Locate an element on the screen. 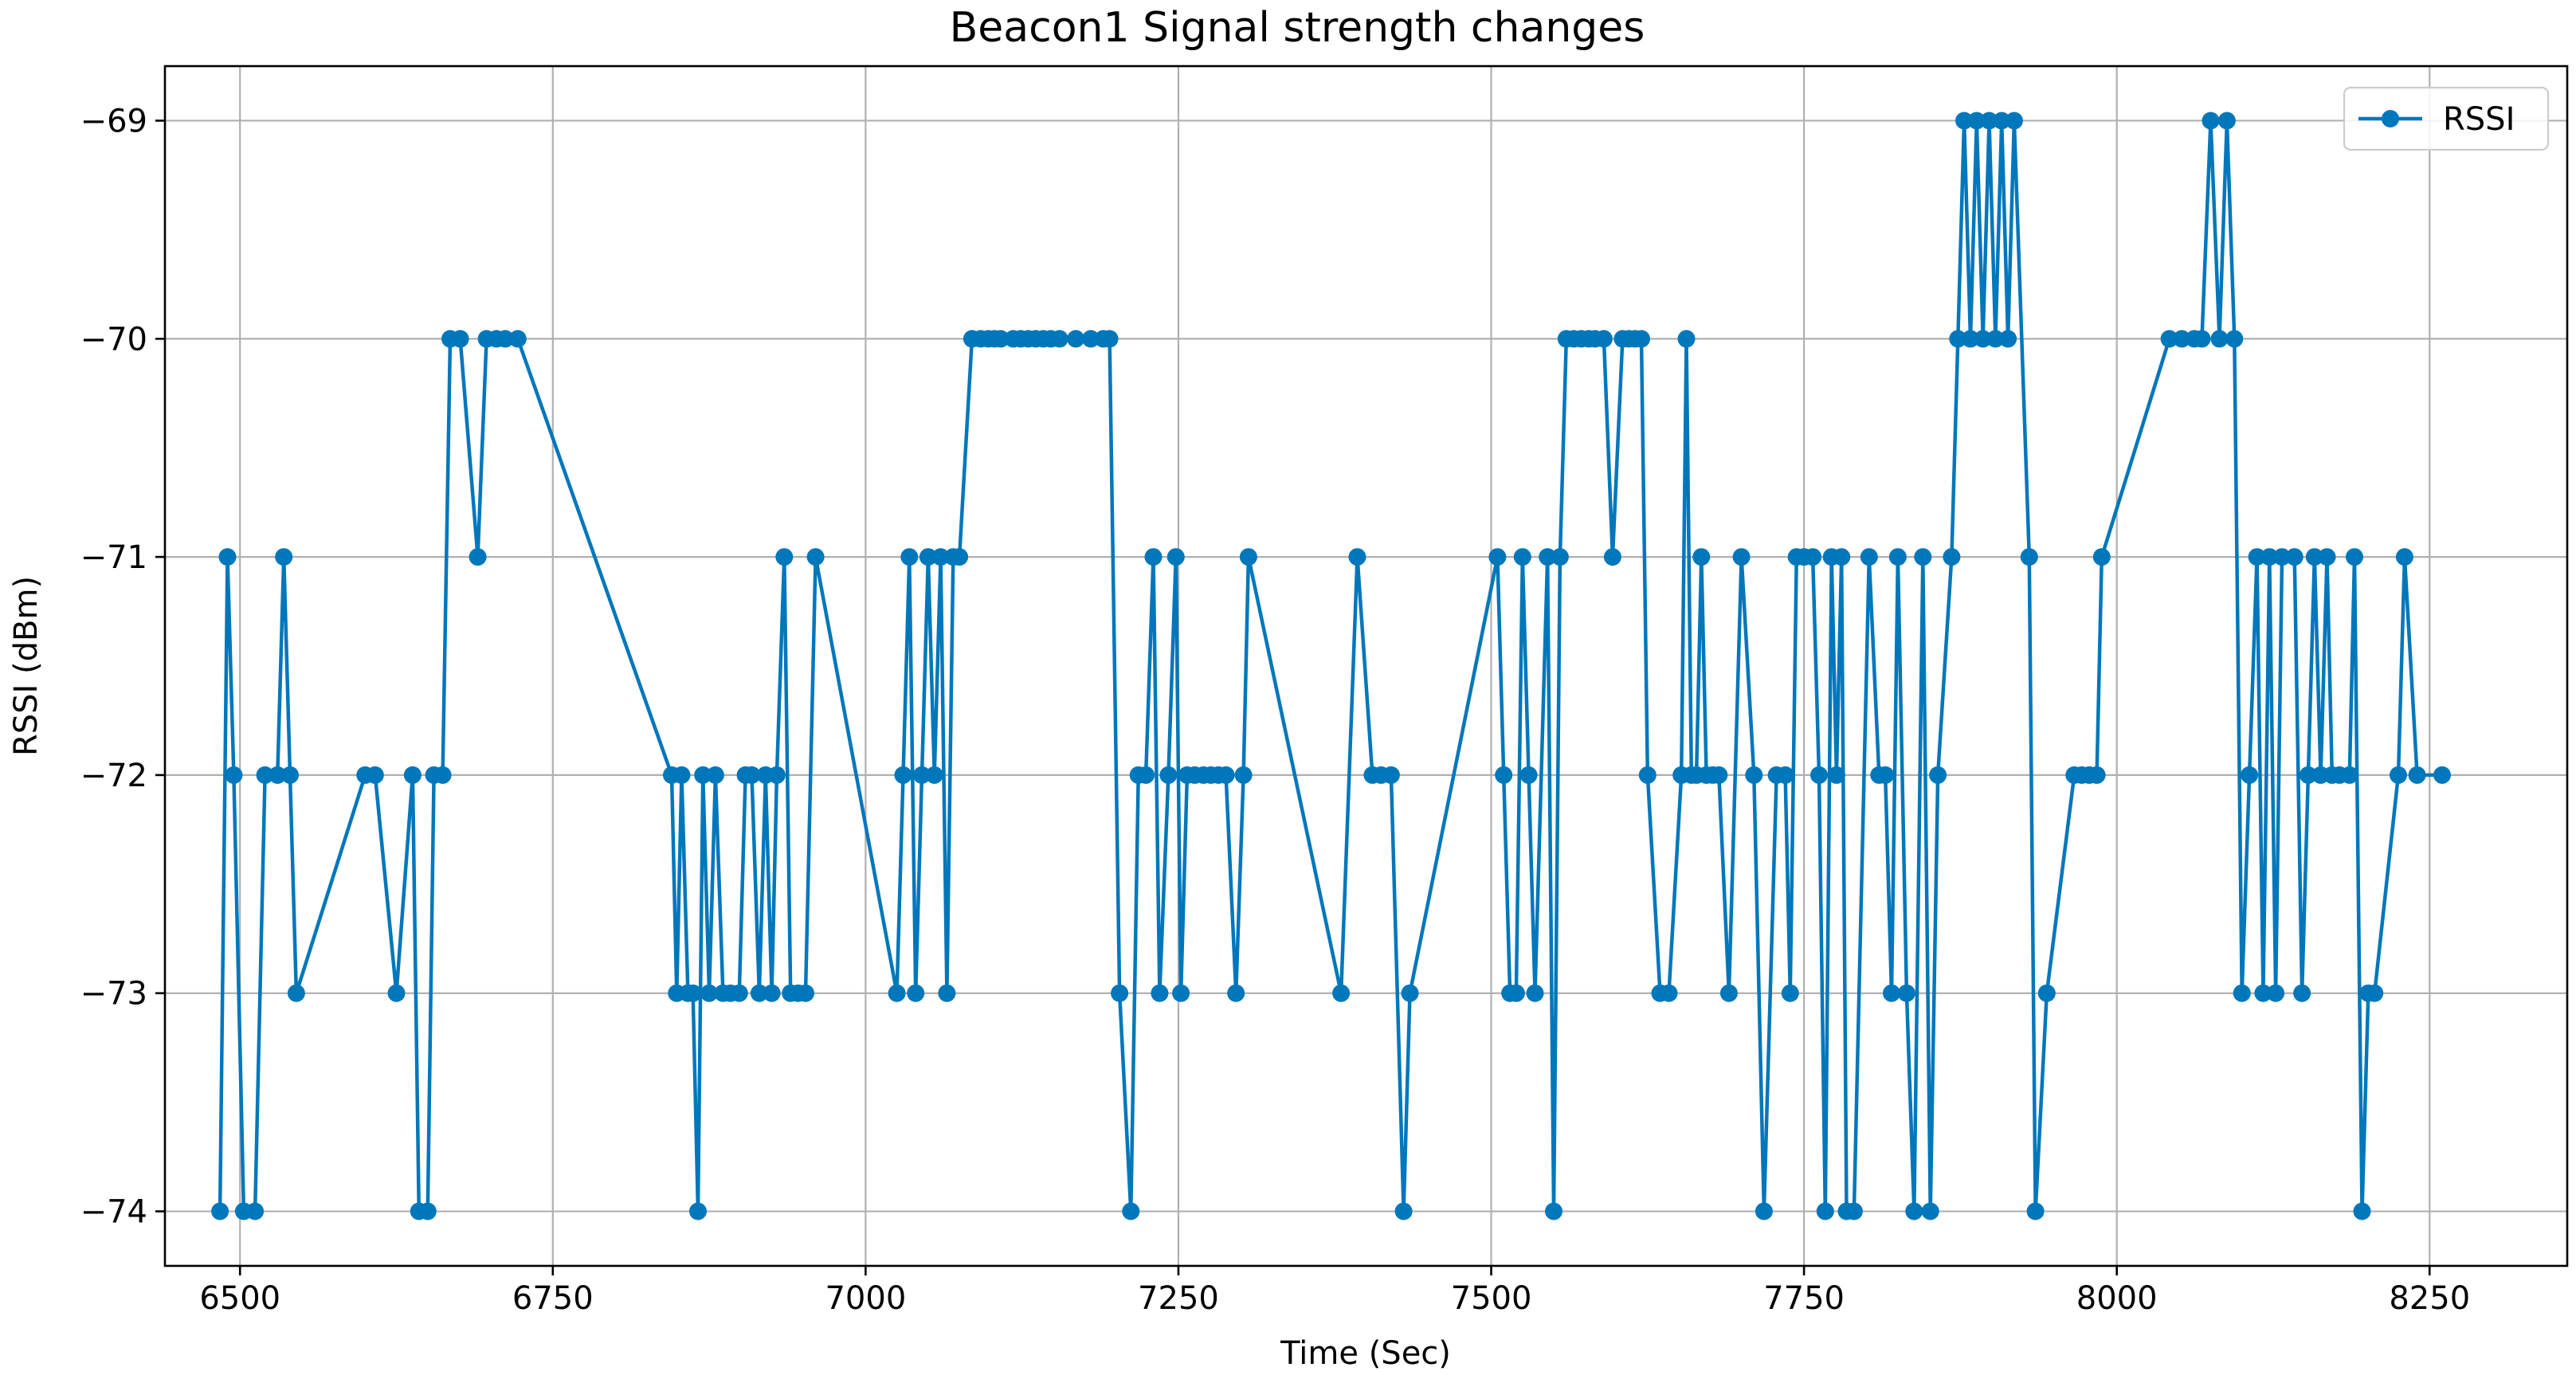 The image size is (2576, 1379). y-axis-ticks: −74 −73 −72 −71 −70 −69 is located at coordinates (122, 667).